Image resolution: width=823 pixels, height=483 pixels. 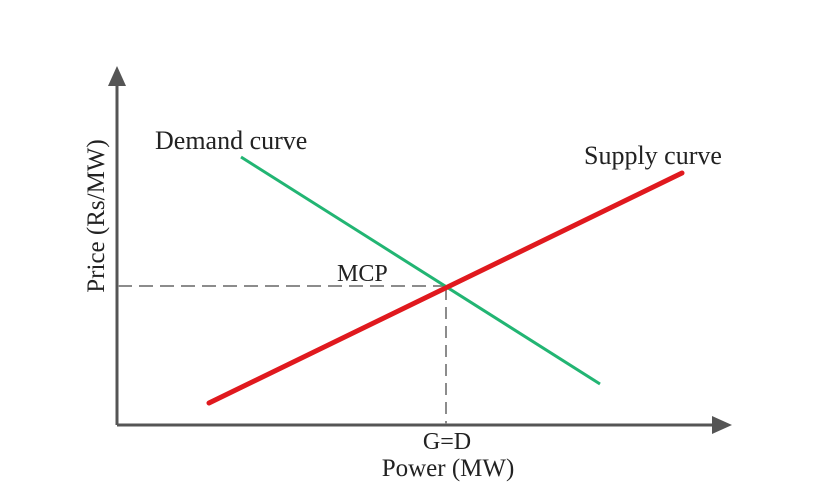 What do you see at coordinates (447, 442) in the screenshot?
I see `quantity-label: G=D` at bounding box center [447, 442].